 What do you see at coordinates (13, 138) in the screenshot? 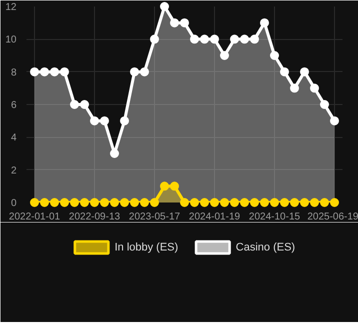
I see `y-tick-label: 4` at bounding box center [13, 138].